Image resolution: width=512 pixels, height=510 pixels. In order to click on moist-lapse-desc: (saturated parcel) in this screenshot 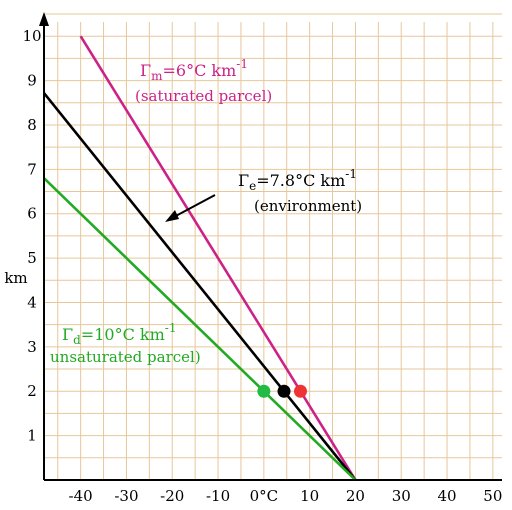, I will do `click(203, 96)`.